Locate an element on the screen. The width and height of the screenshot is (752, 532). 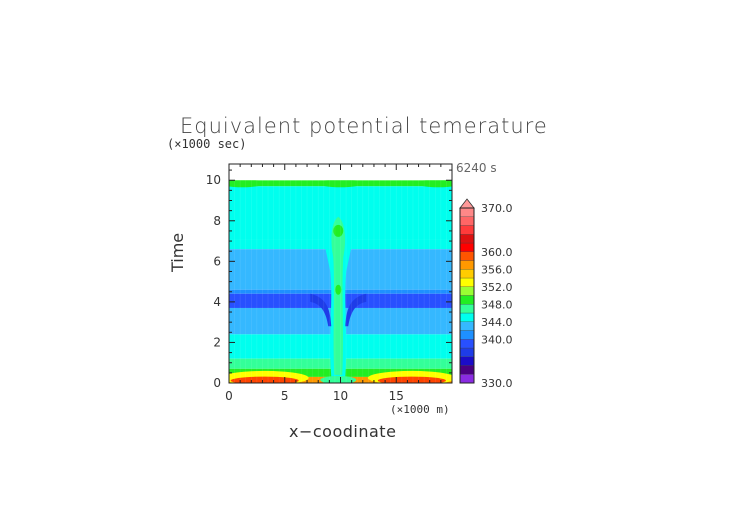
colorbar-tick-label: 330.0 is located at coordinates (497, 383).